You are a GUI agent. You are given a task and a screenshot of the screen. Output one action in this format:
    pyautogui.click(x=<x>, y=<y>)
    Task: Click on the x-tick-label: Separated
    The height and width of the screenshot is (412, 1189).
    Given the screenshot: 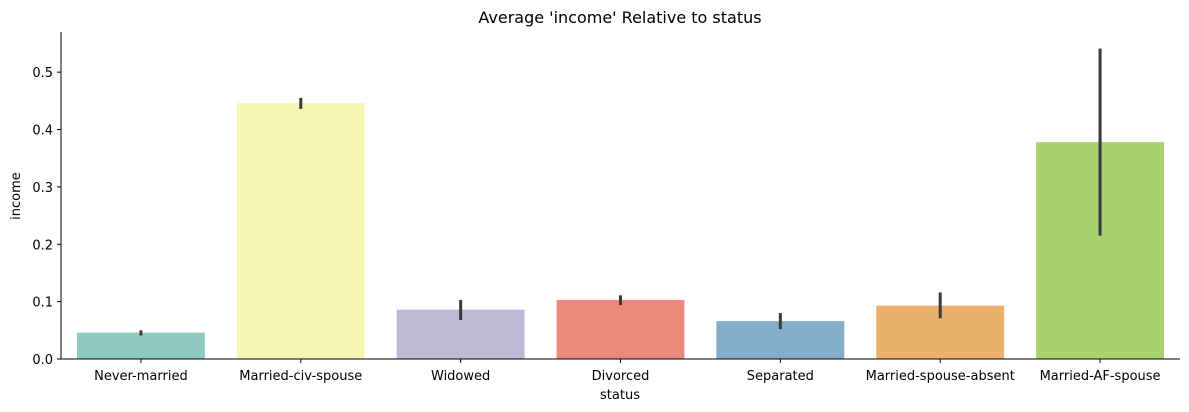 What is the action you would take?
    pyautogui.click(x=780, y=376)
    